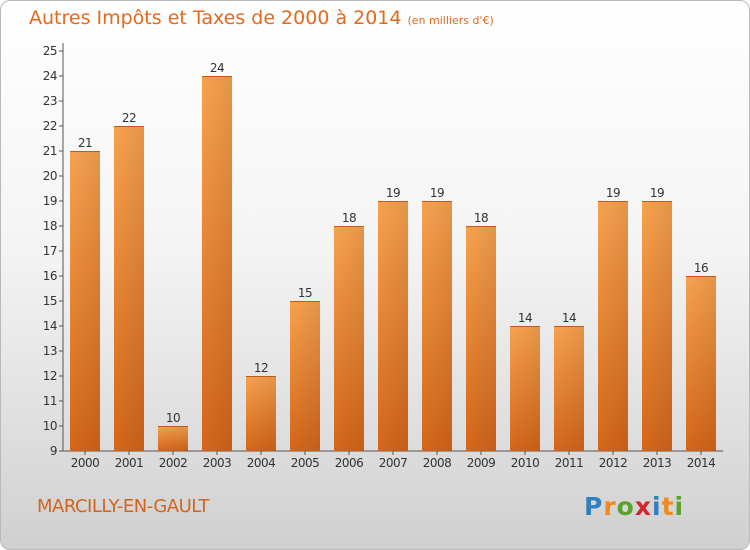  I want to click on bar-value-label: 10, so click(173, 418).